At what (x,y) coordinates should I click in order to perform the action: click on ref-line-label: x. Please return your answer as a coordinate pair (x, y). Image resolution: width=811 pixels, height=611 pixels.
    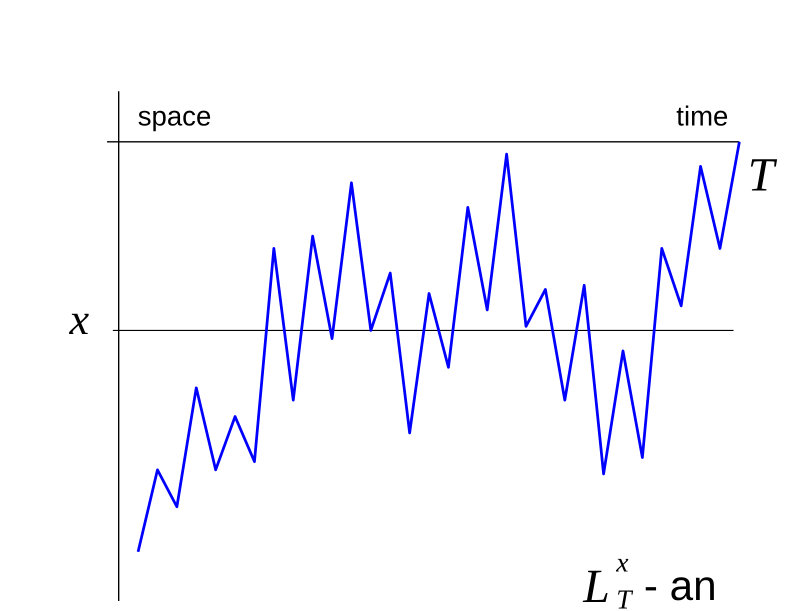
    Looking at the image, I should click on (79, 319).